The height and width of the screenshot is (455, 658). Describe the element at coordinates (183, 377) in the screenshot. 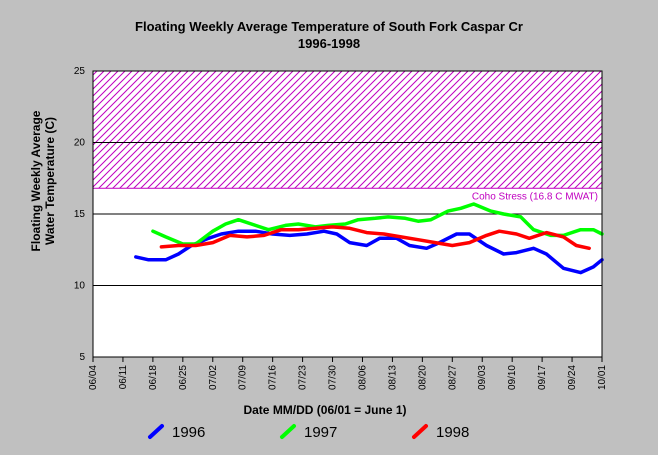

I see `x-tick-label-06/25: 06/25` at that location.